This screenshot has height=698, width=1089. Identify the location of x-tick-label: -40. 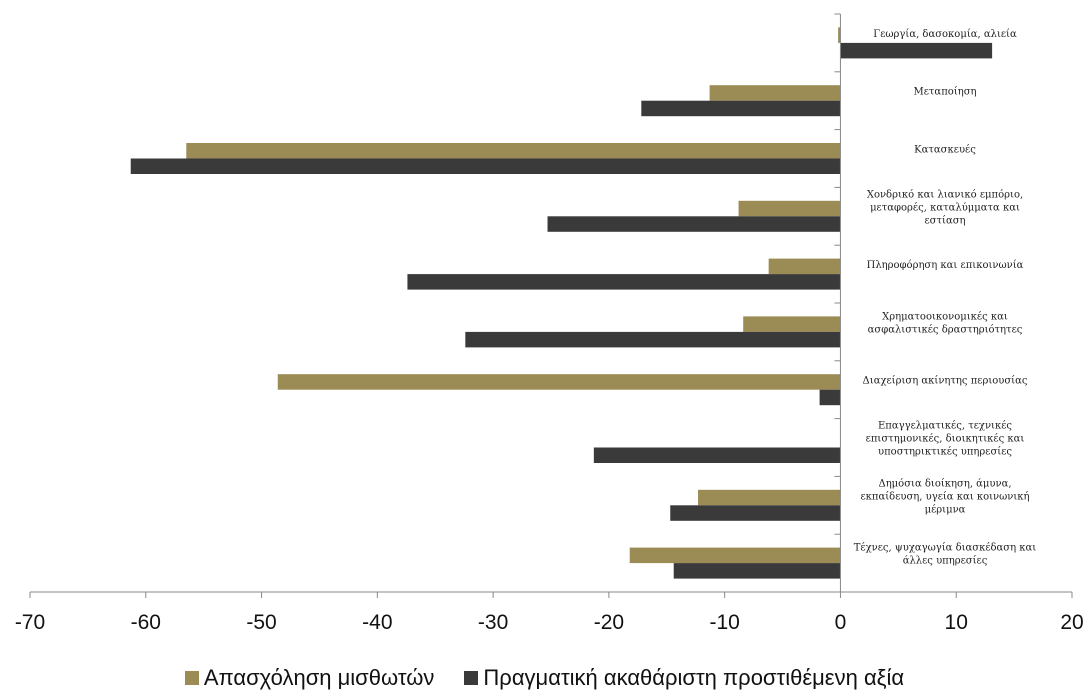
(377, 622).